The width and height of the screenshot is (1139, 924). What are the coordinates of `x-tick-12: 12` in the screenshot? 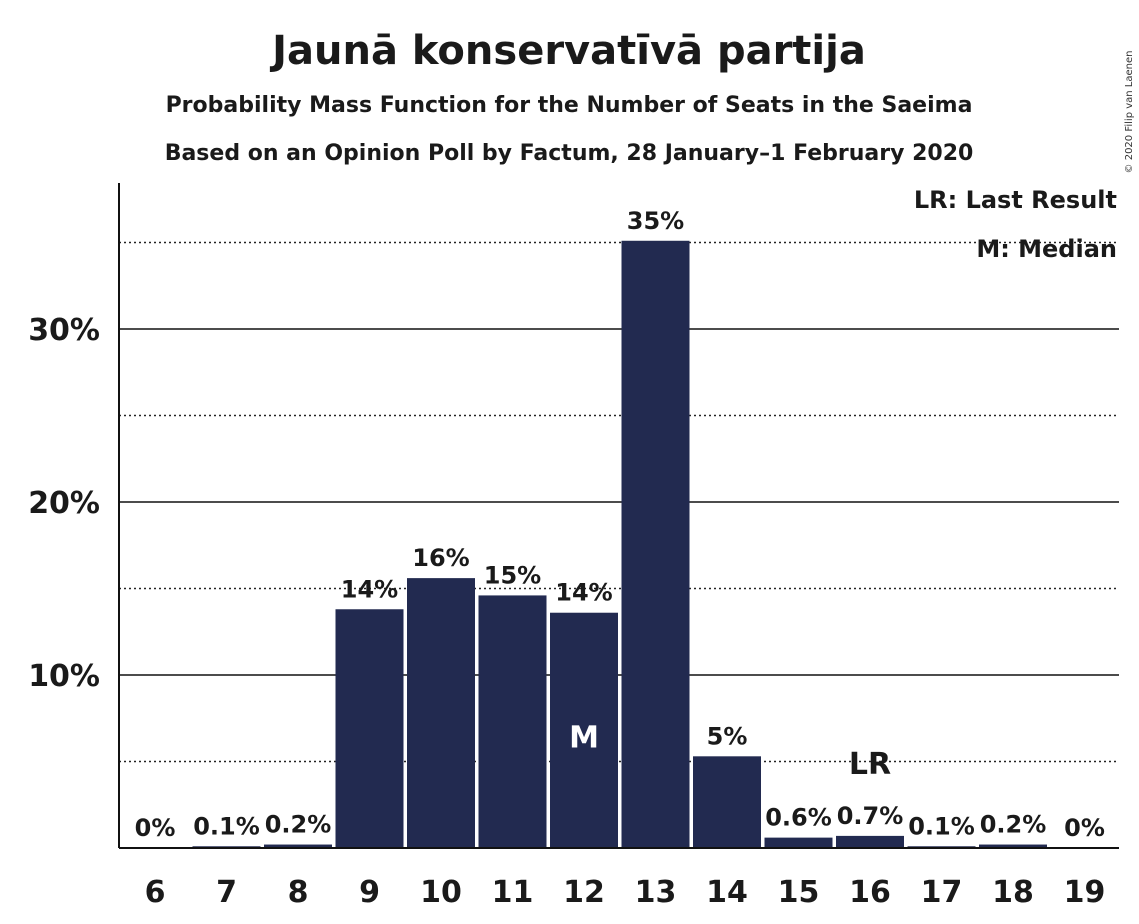 It's located at (584, 892).